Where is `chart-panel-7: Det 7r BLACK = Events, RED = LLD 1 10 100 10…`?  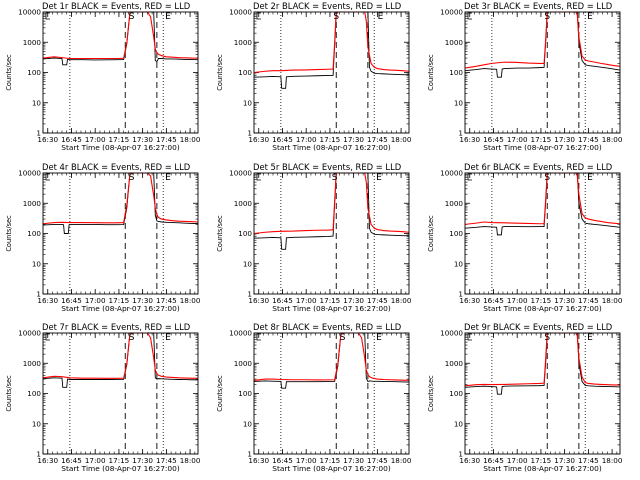
chart-panel-7: Det 7r BLACK = Events, RED = LLD 1 10 100 10… is located at coordinates (103, 397).